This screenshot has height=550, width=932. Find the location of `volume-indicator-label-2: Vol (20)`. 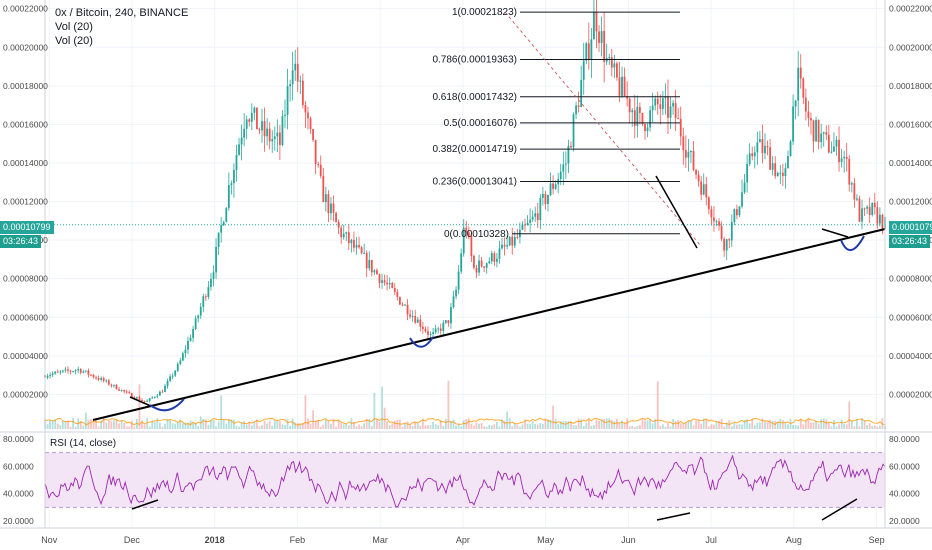

volume-indicator-label-2: Vol (20) is located at coordinates (74, 41).